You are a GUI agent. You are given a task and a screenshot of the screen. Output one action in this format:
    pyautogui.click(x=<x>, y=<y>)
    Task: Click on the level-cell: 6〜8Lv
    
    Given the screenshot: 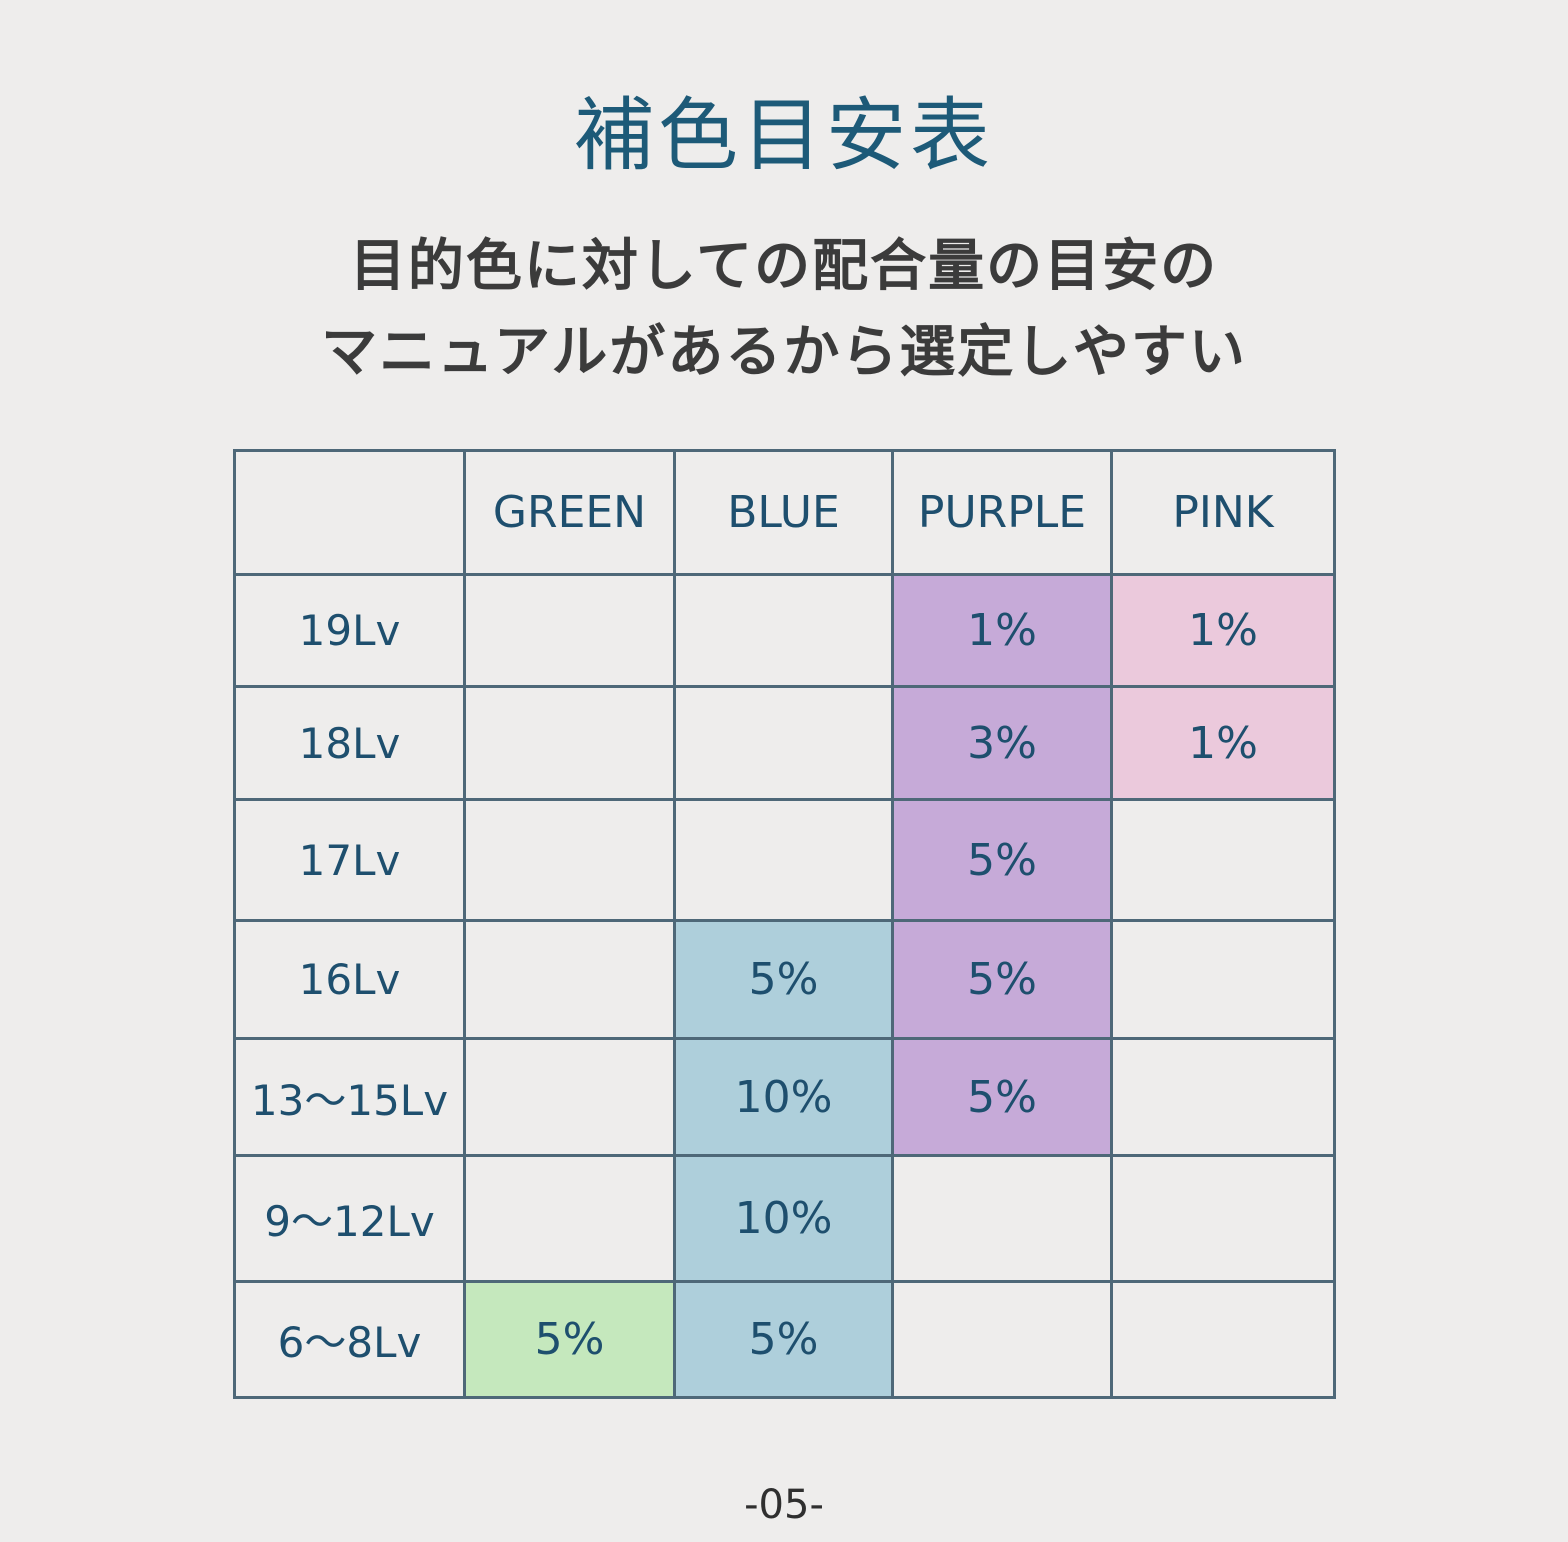 What is the action you would take?
    pyautogui.click(x=350, y=1340)
    